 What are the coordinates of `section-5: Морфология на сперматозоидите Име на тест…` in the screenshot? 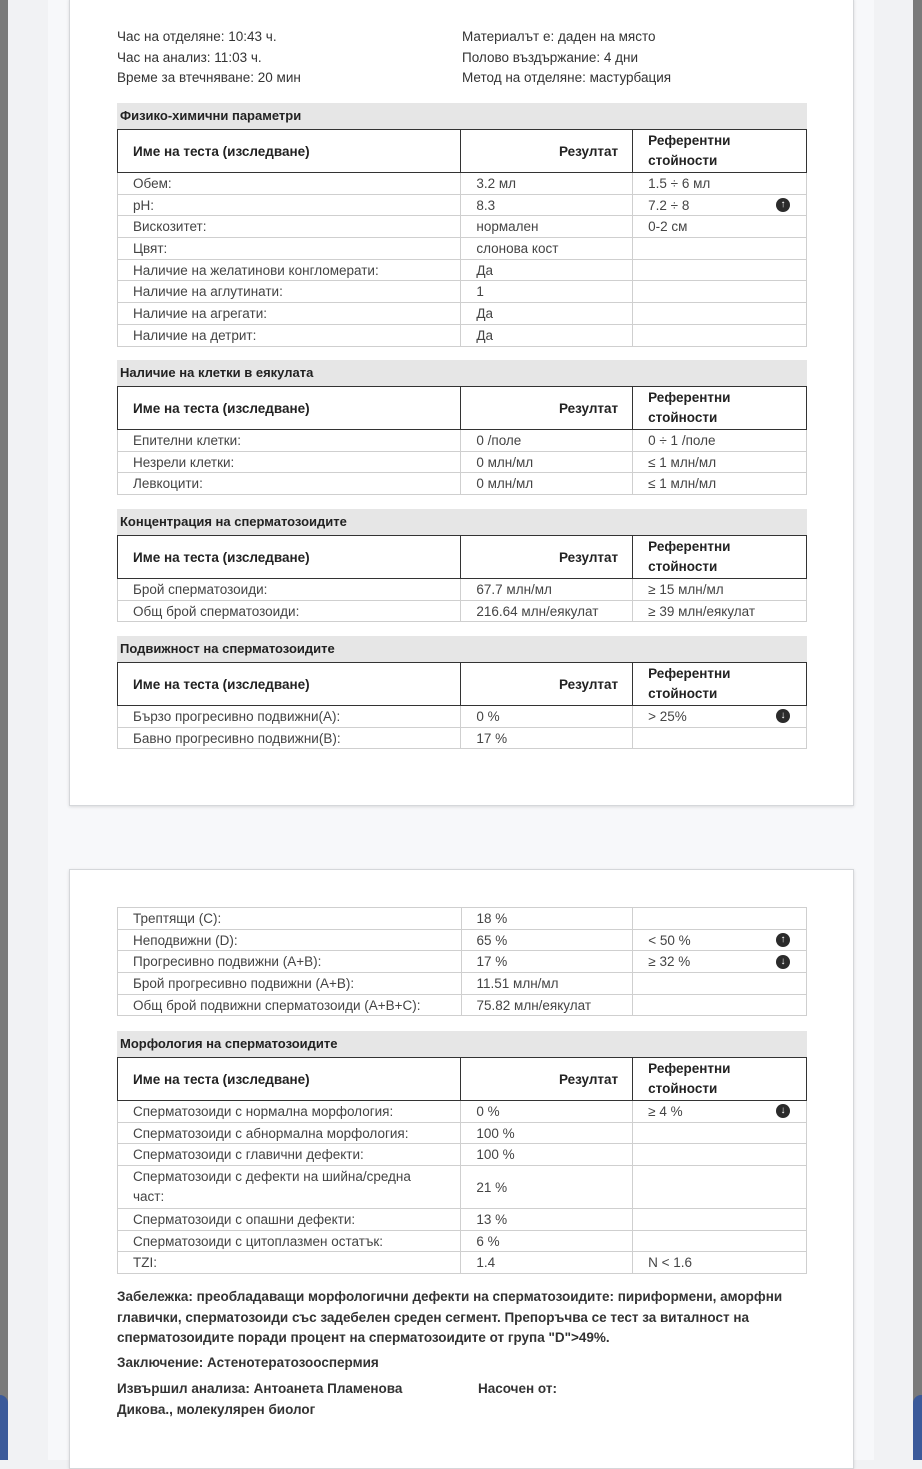 It's located at (461, 1153).